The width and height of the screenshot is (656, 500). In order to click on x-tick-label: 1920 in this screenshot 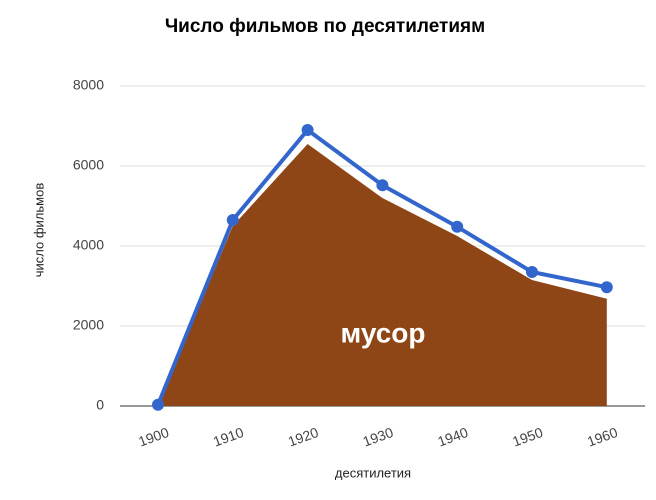, I will do `click(303, 437)`.